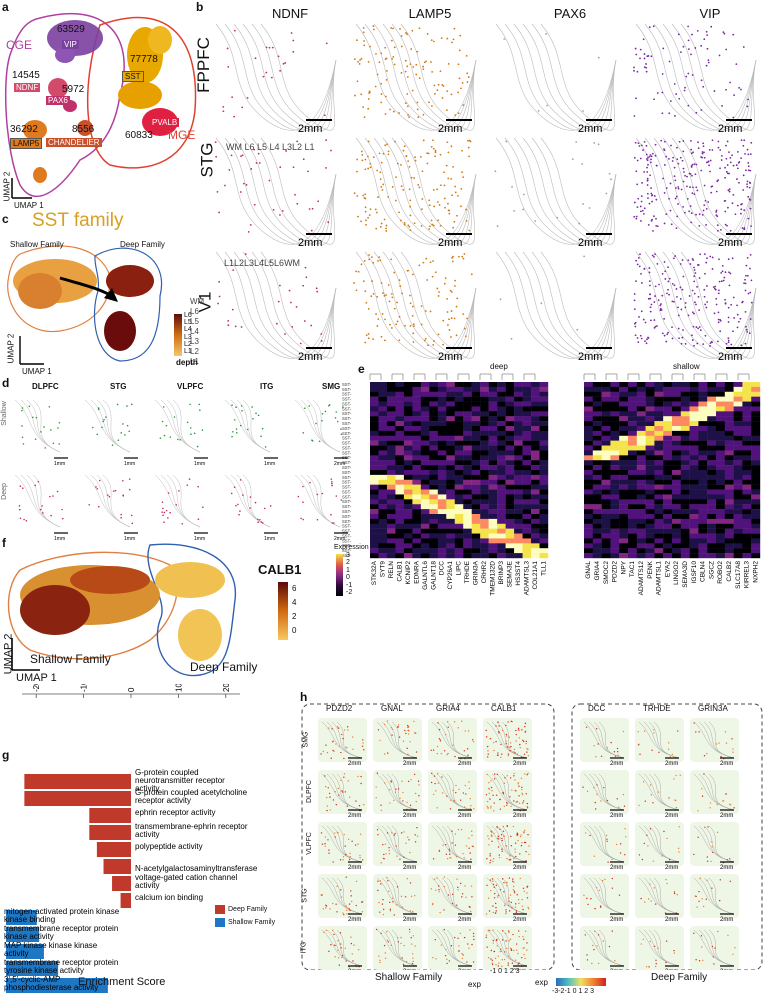 The height and width of the screenshot is (996, 764). I want to click on gene-label: LINGO2, so click(676, 573).